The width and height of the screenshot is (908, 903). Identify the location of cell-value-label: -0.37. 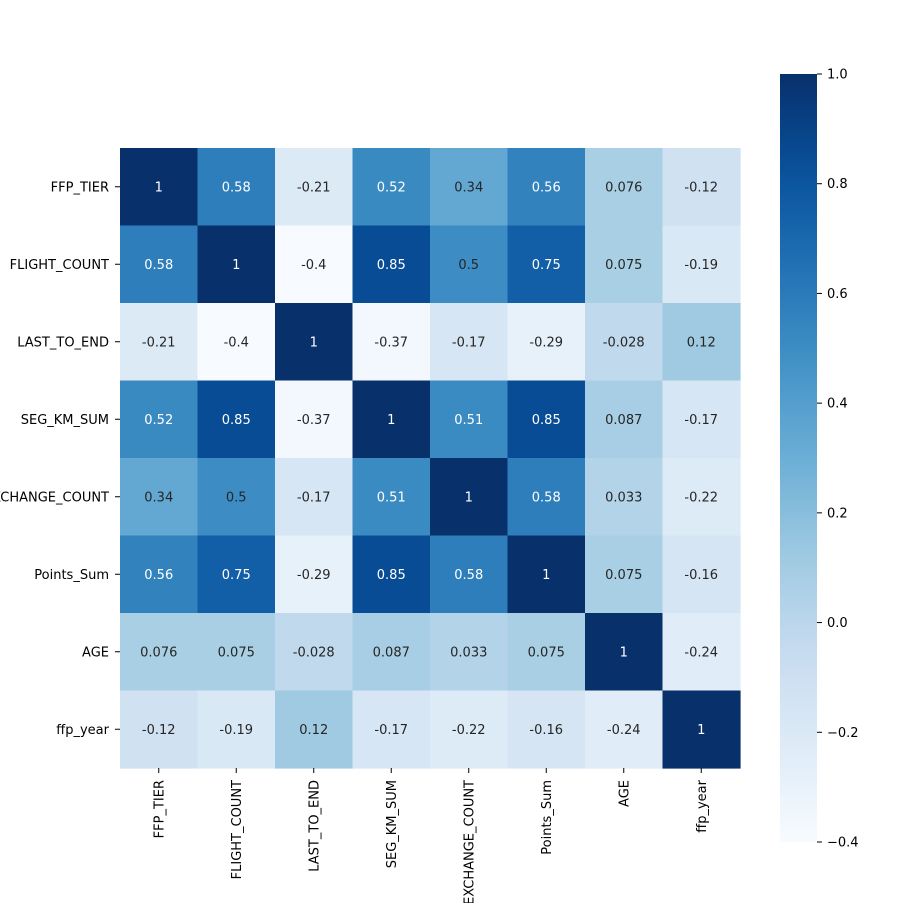
(314, 420).